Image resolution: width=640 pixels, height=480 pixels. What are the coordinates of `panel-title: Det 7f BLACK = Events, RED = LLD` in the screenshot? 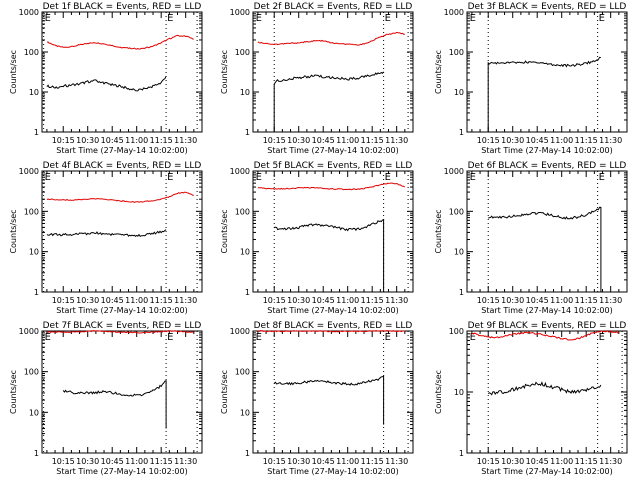 It's located at (122, 326).